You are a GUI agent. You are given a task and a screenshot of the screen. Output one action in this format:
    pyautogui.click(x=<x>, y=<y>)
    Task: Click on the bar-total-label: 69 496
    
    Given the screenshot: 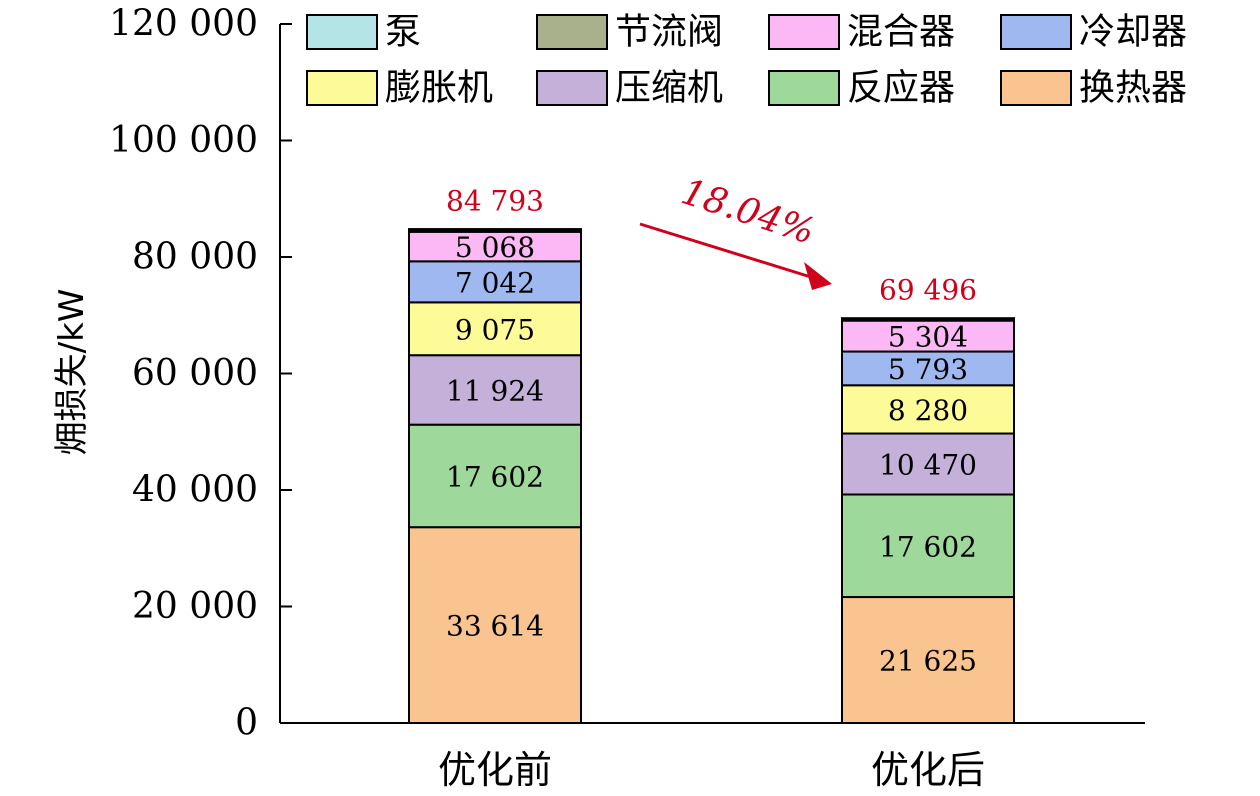 What is the action you would take?
    pyautogui.click(x=928, y=290)
    